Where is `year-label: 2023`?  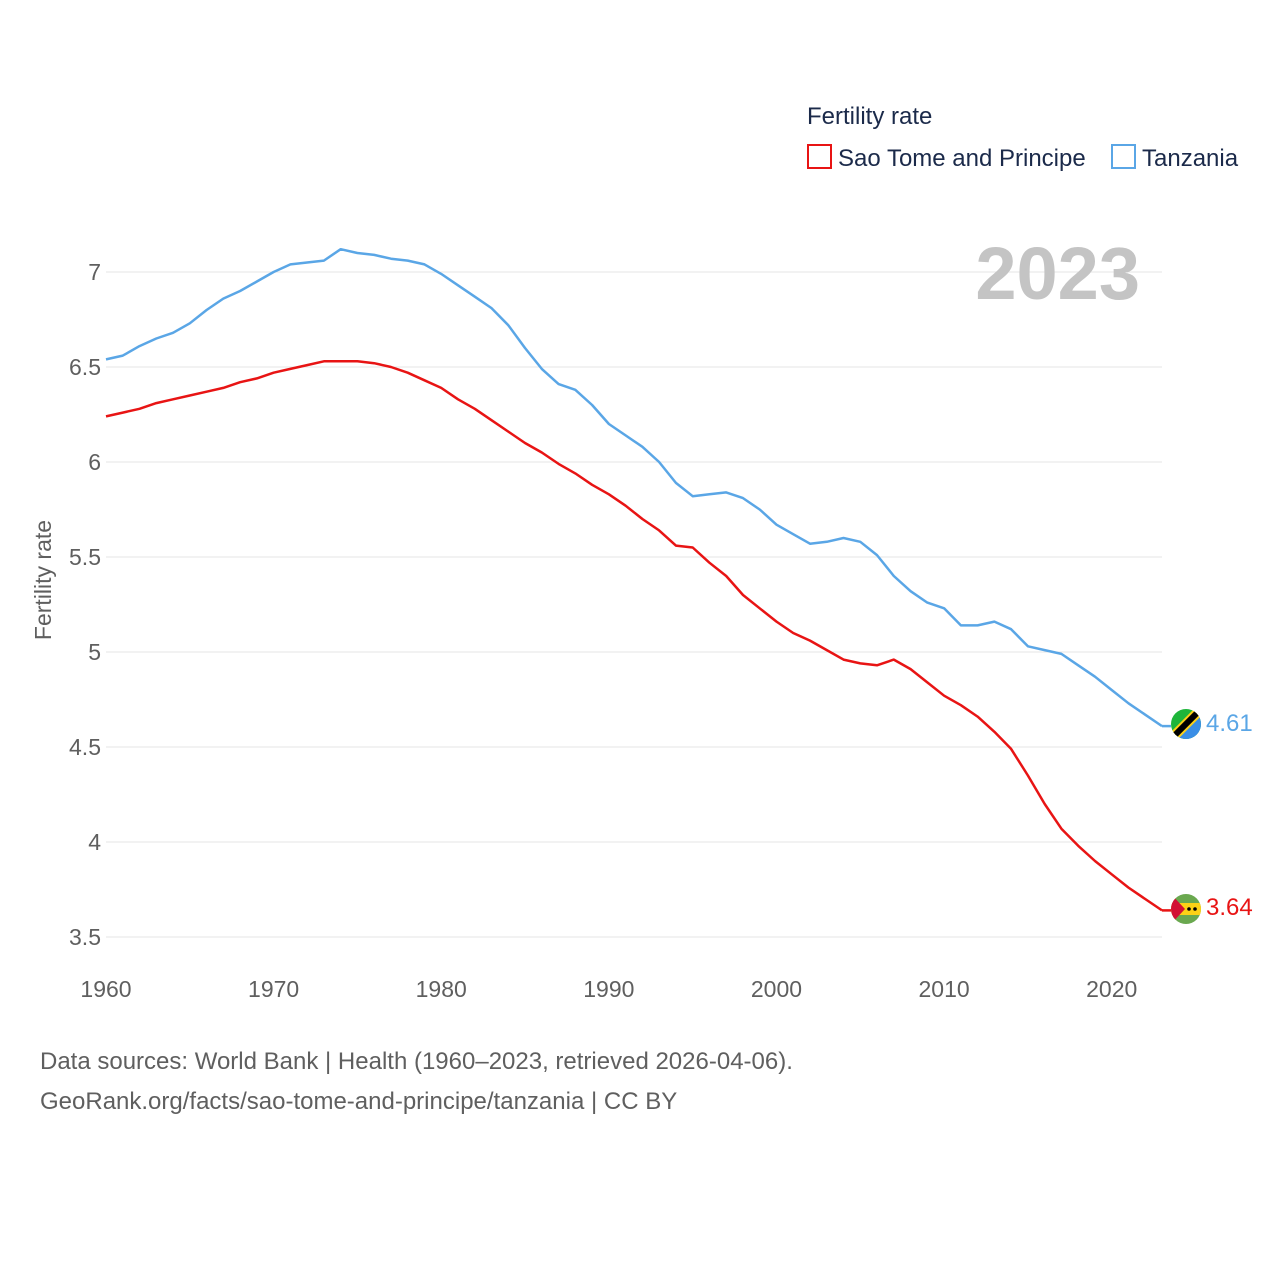 year-label: 2023 is located at coordinates (1057, 273).